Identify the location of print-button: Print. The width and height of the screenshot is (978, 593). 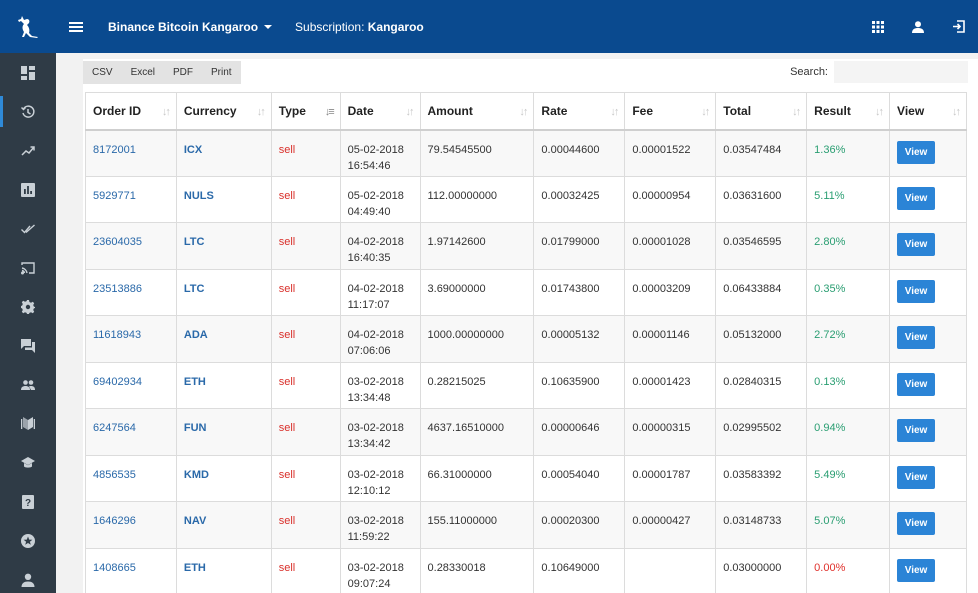
(221, 72).